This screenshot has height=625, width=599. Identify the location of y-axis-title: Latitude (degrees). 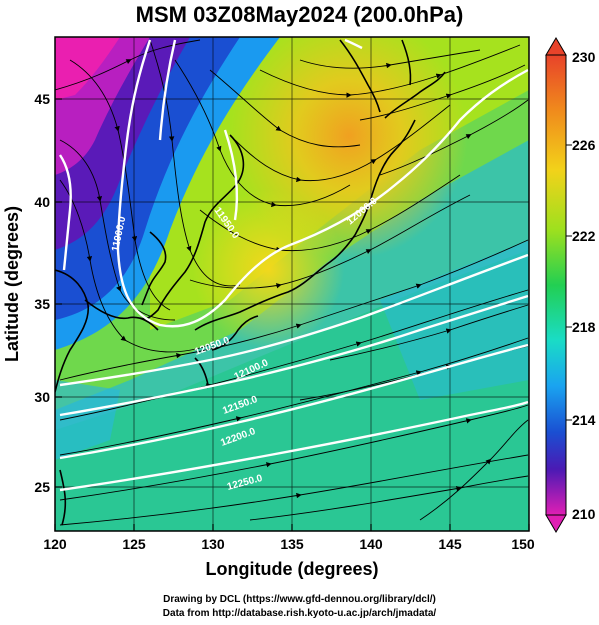
(12, 284).